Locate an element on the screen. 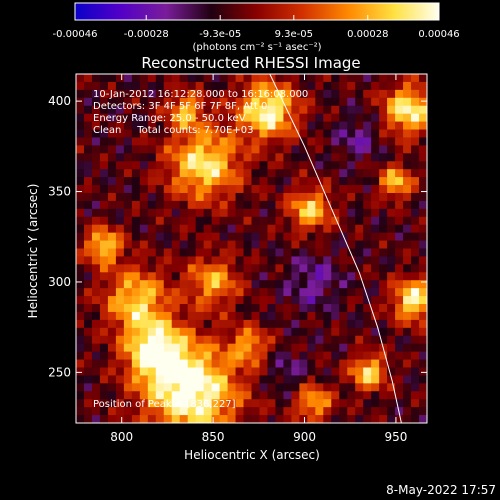  y-tick-label: 400 is located at coordinates (59, 101).